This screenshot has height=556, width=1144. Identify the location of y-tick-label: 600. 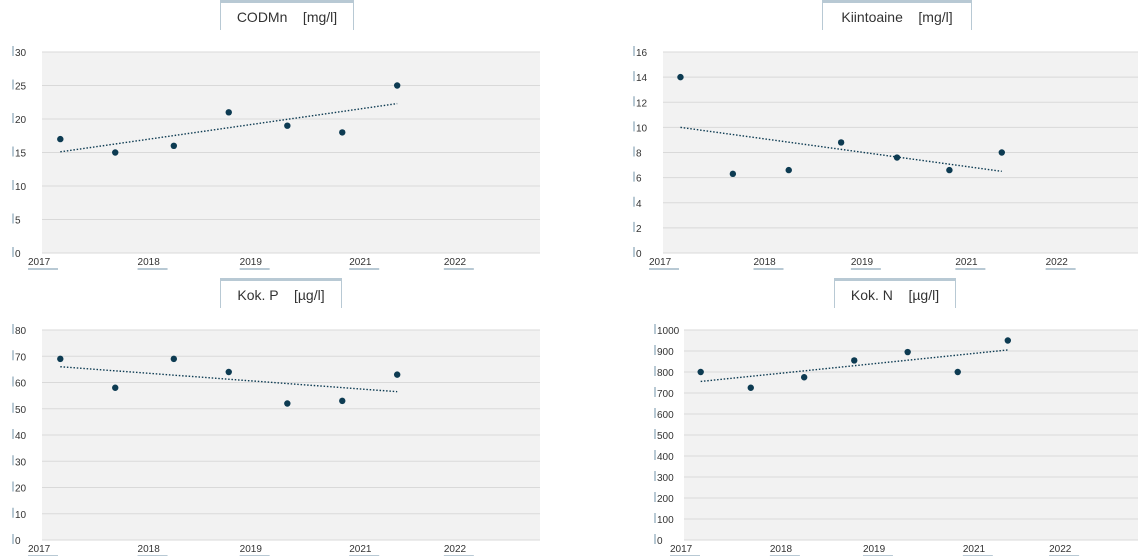
(665, 415).